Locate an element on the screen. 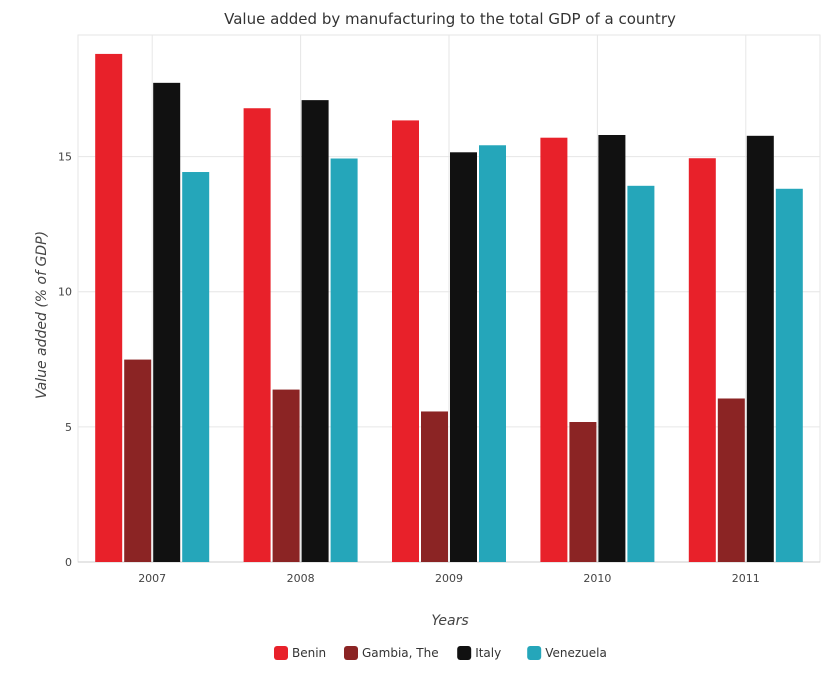  y-tick-label: 15 is located at coordinates (65, 157).